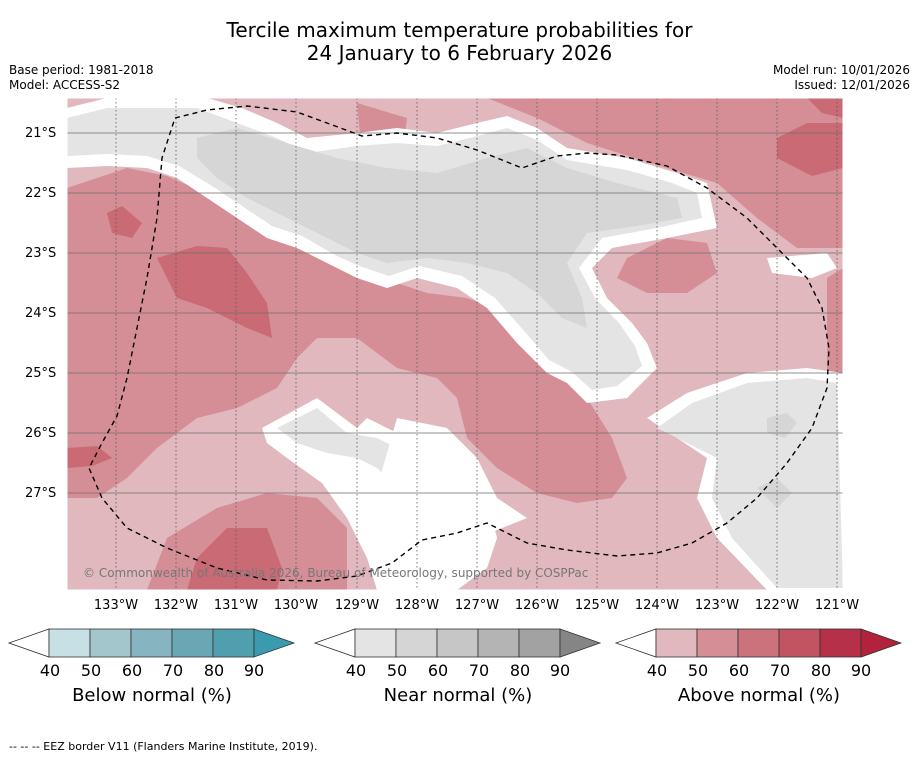 This screenshot has width=919, height=758. What do you see at coordinates (477, 605) in the screenshot?
I see `lon-label: 127°W` at bounding box center [477, 605].